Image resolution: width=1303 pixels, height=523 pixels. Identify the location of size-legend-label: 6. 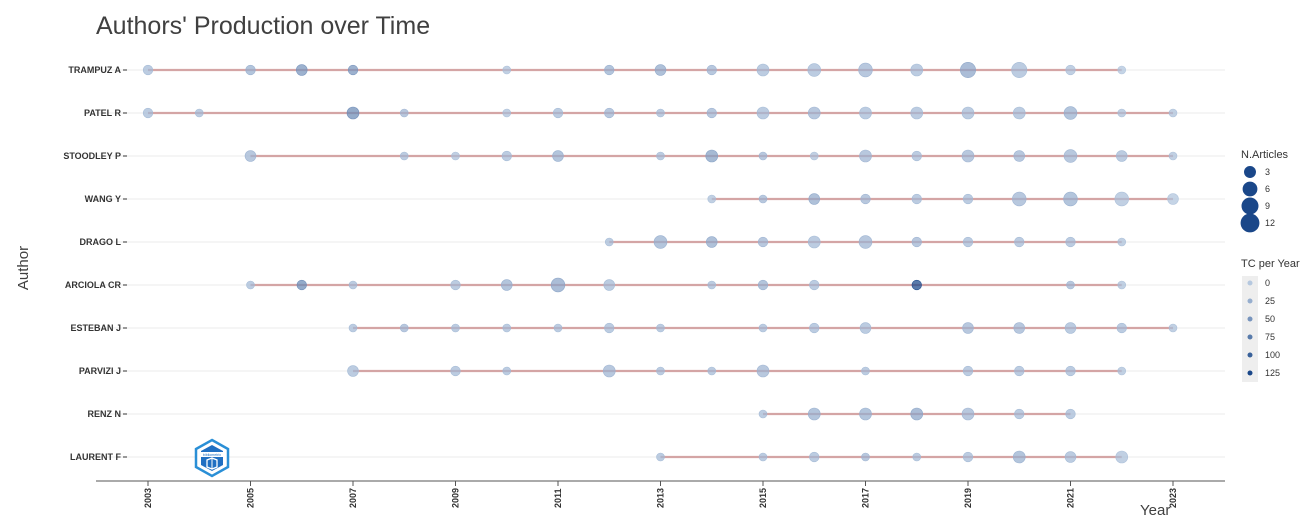
(1267, 189).